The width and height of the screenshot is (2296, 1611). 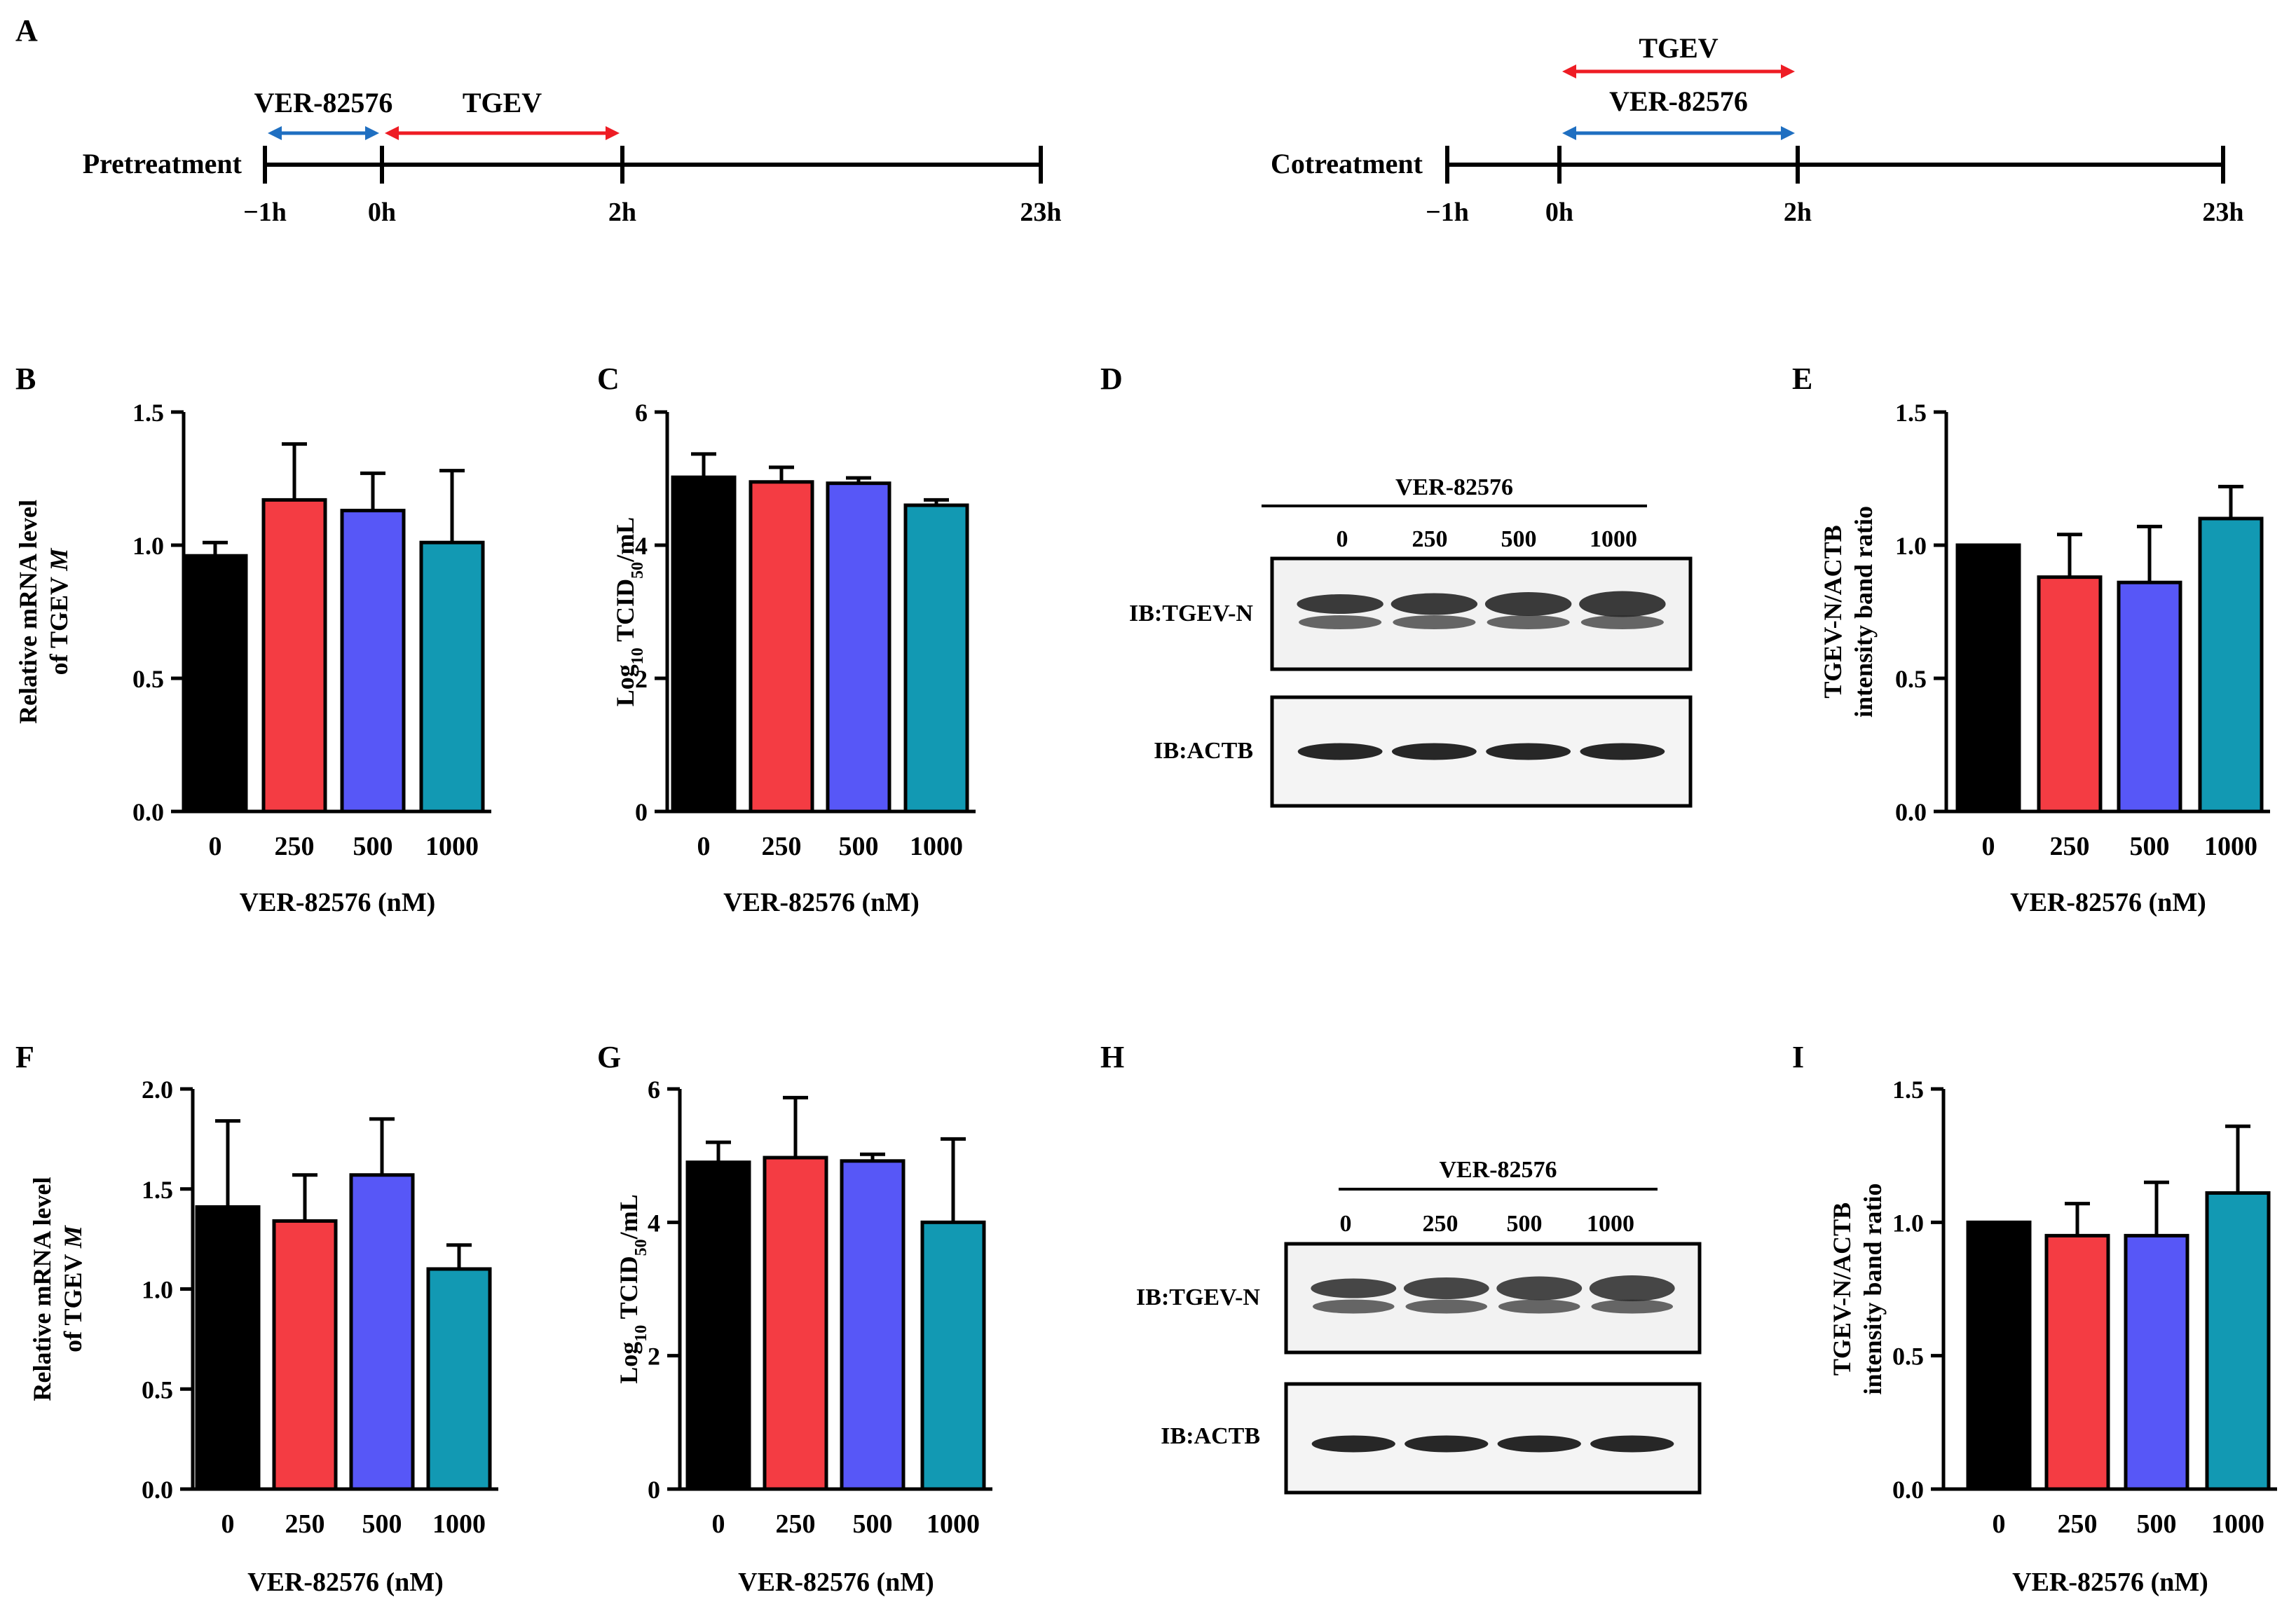 What do you see at coordinates (26, 30) in the screenshot?
I see `panel-label-a: A` at bounding box center [26, 30].